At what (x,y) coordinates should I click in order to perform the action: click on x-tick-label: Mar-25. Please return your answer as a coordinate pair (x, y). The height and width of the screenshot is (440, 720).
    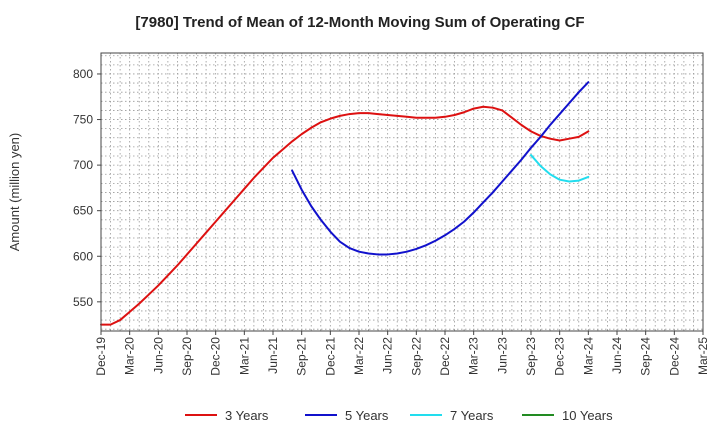
    Looking at the image, I should click on (703, 356).